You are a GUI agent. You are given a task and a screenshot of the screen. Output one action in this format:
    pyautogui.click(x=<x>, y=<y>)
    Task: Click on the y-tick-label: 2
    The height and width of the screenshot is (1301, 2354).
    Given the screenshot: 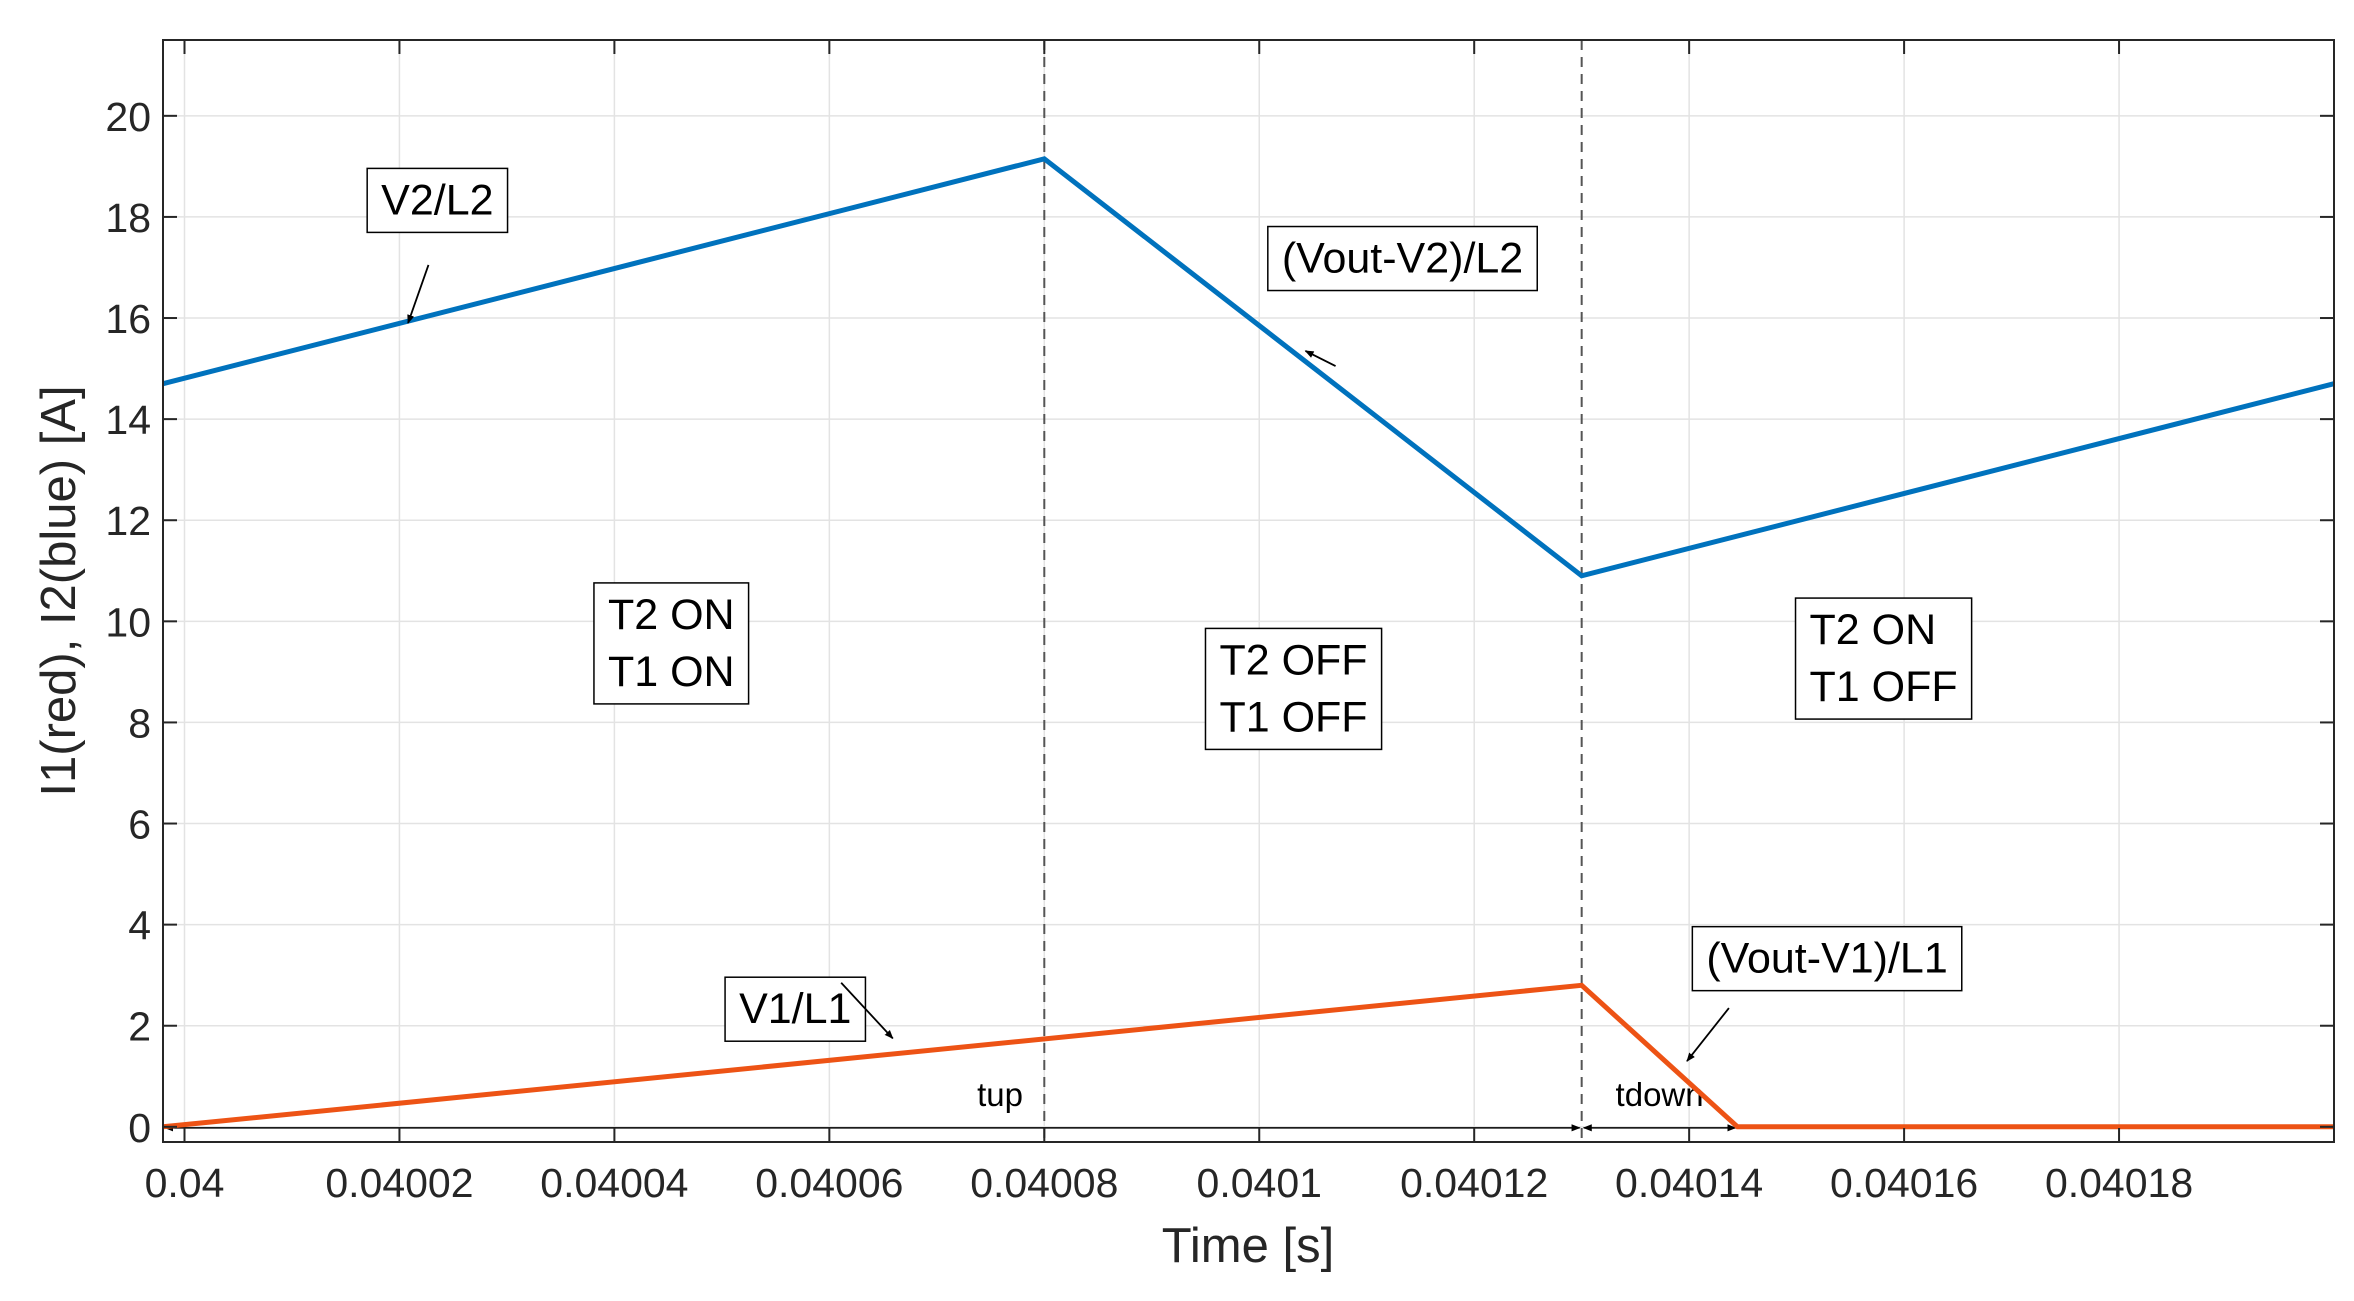 What is the action you would take?
    pyautogui.click(x=139, y=1027)
    